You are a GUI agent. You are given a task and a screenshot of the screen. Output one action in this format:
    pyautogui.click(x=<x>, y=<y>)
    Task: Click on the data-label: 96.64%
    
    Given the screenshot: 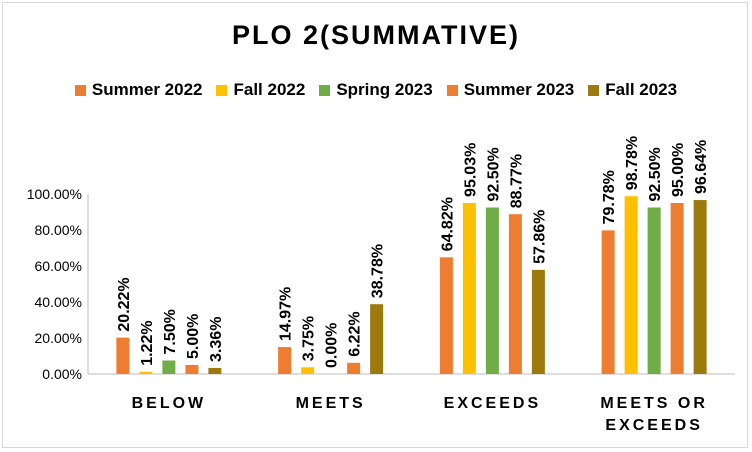 What is the action you would take?
    pyautogui.click(x=701, y=167)
    